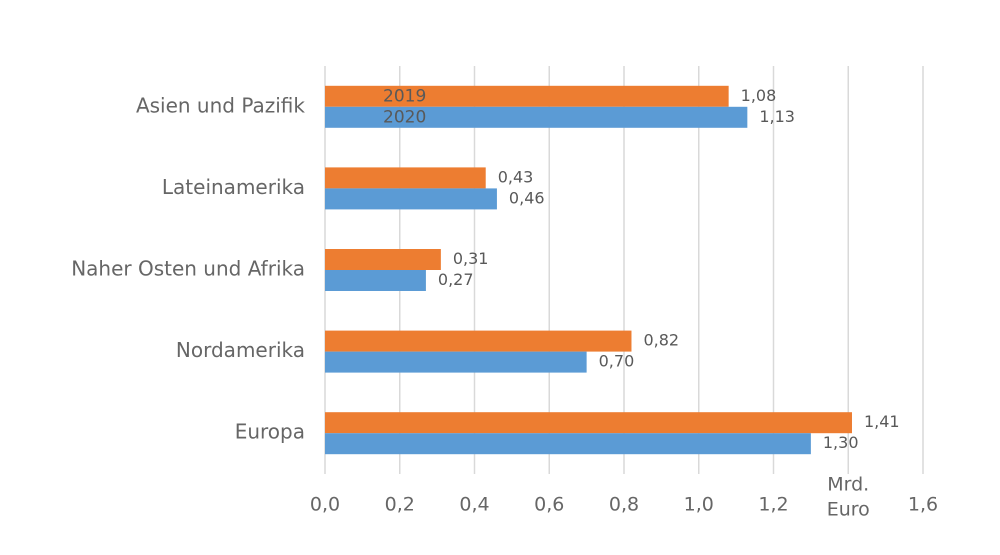 Image resolution: width=1000 pixels, height=555 pixels. What do you see at coordinates (527, 197) in the screenshot?
I see `data-label: 0,46` at bounding box center [527, 197].